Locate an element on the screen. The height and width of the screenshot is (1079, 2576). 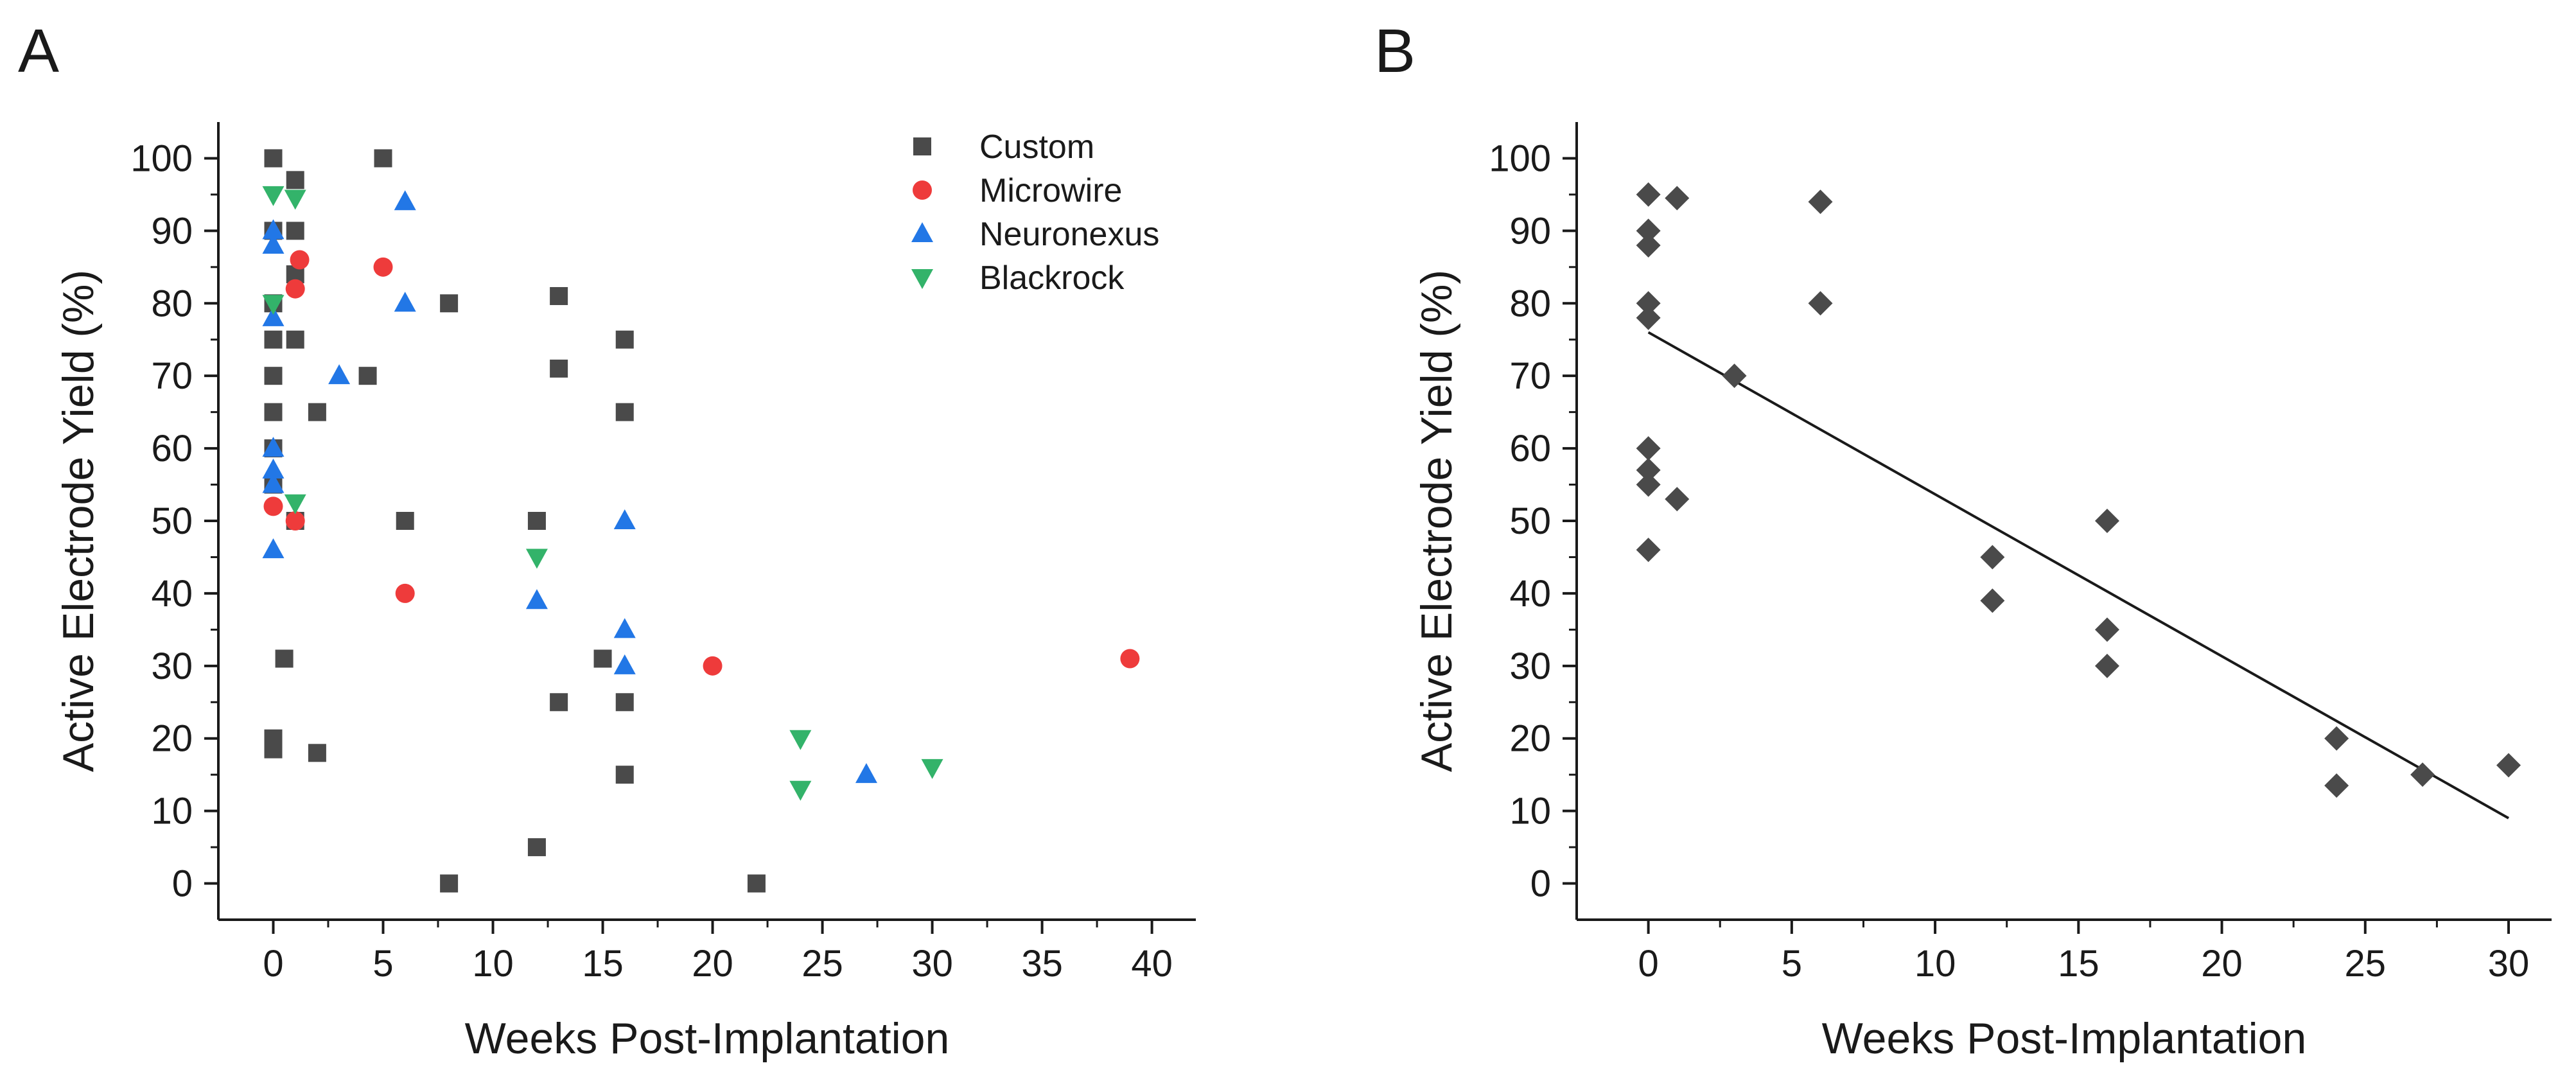
y-tick-label-a: 60 is located at coordinates (172, 449).